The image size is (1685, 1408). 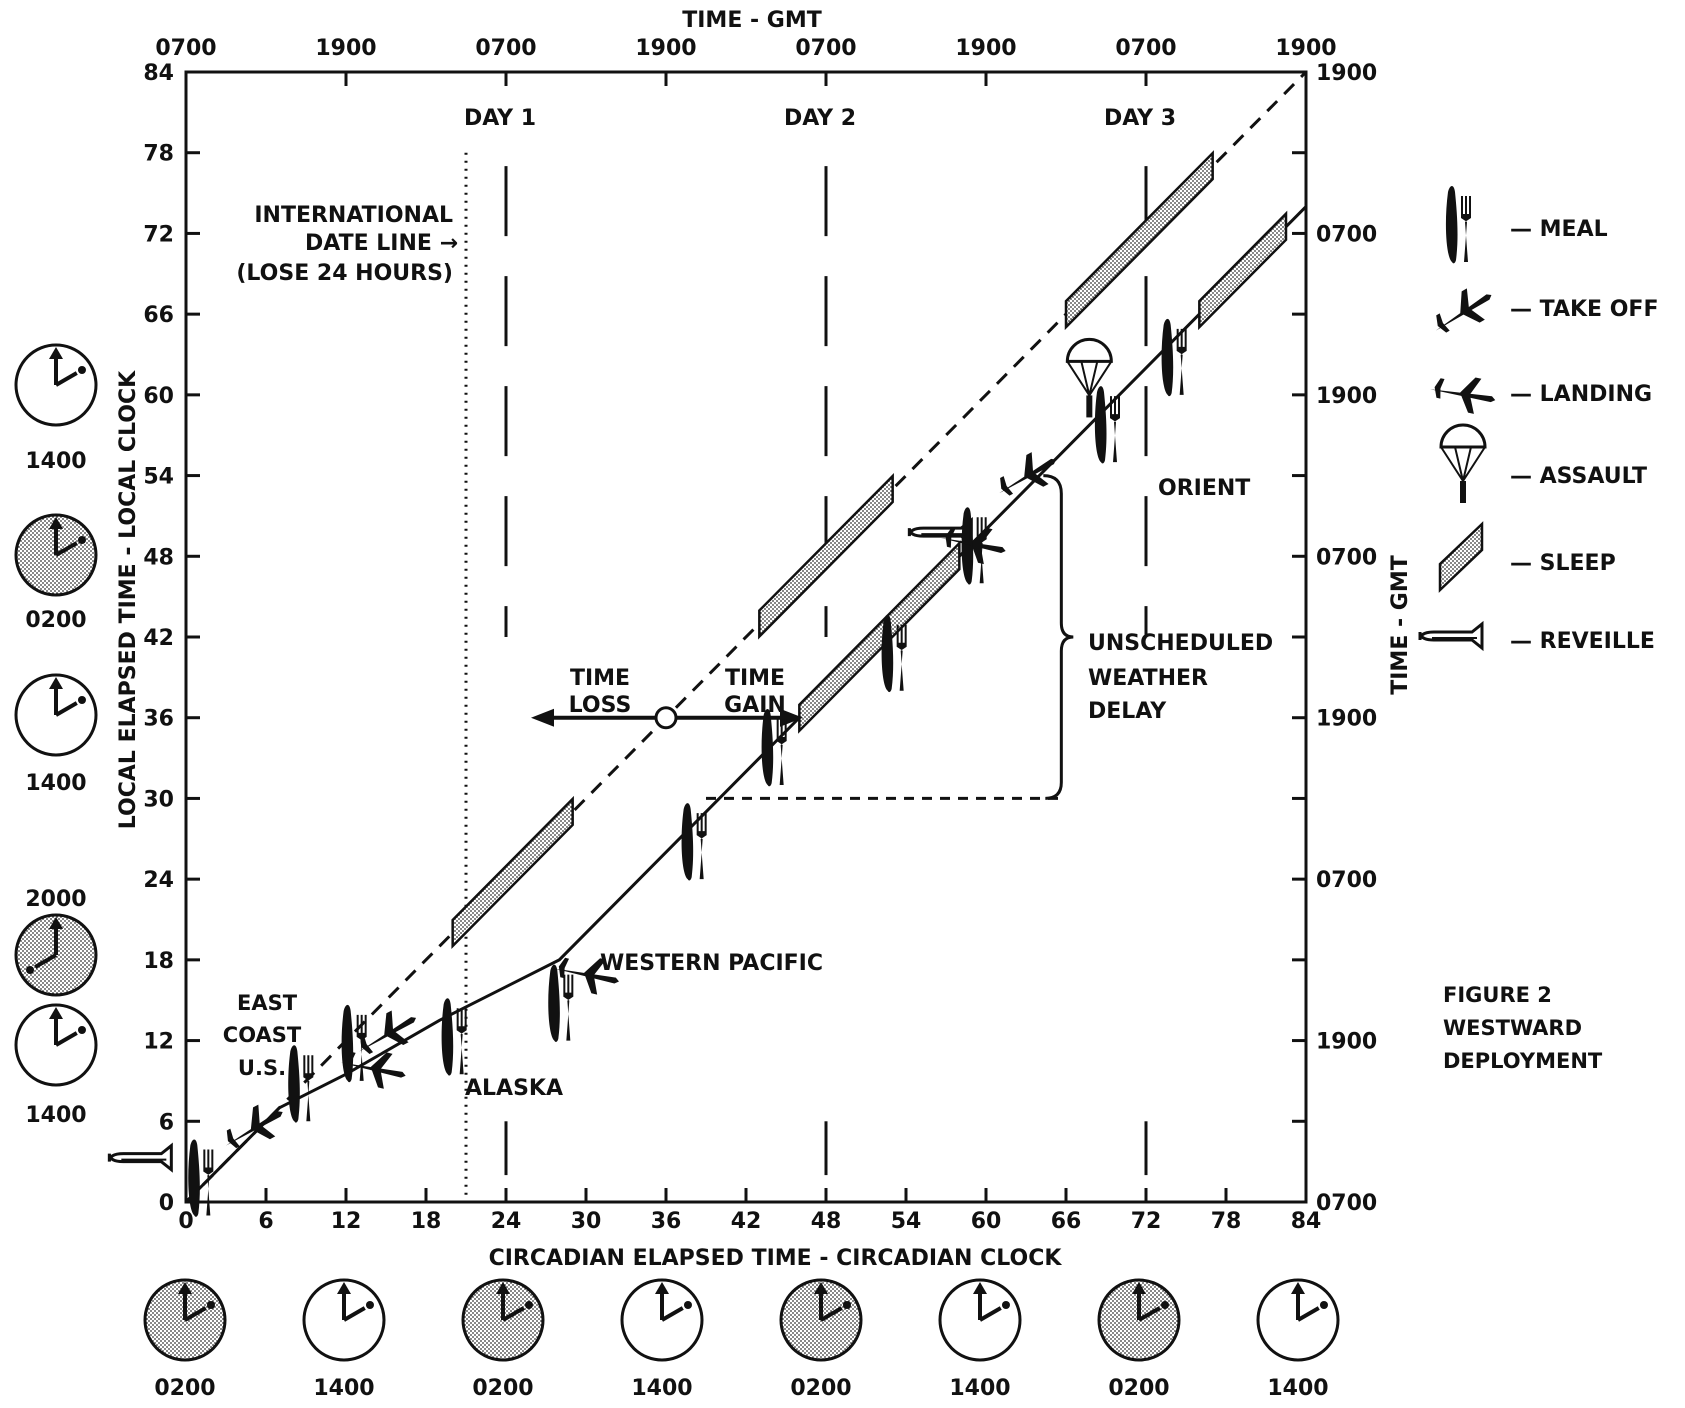 I want to click on right-tick-label: 0700, so click(x=1346, y=1203).